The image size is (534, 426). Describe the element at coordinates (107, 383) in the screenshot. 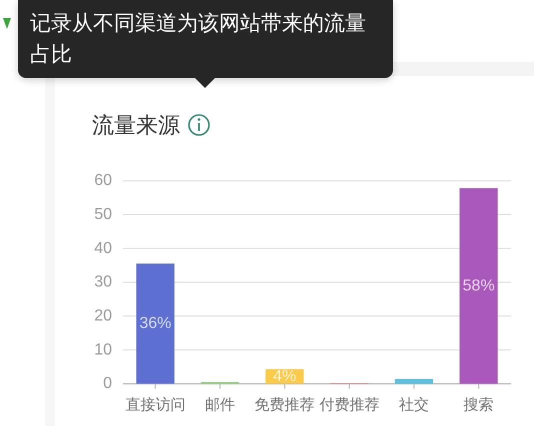

I see `y-tick-label: 0` at that location.